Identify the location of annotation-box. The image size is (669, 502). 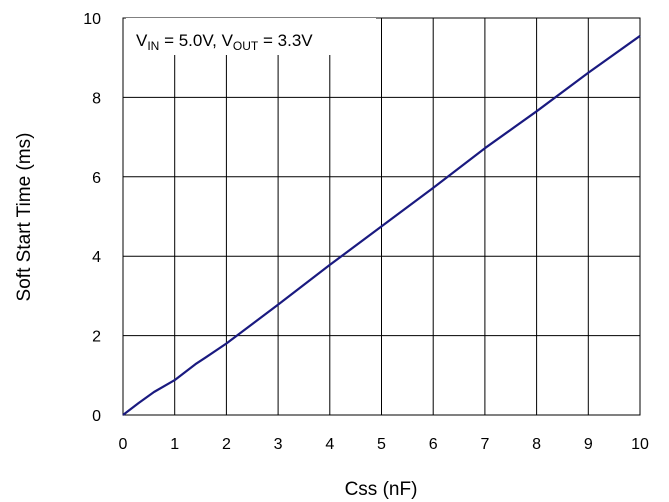
(251, 36).